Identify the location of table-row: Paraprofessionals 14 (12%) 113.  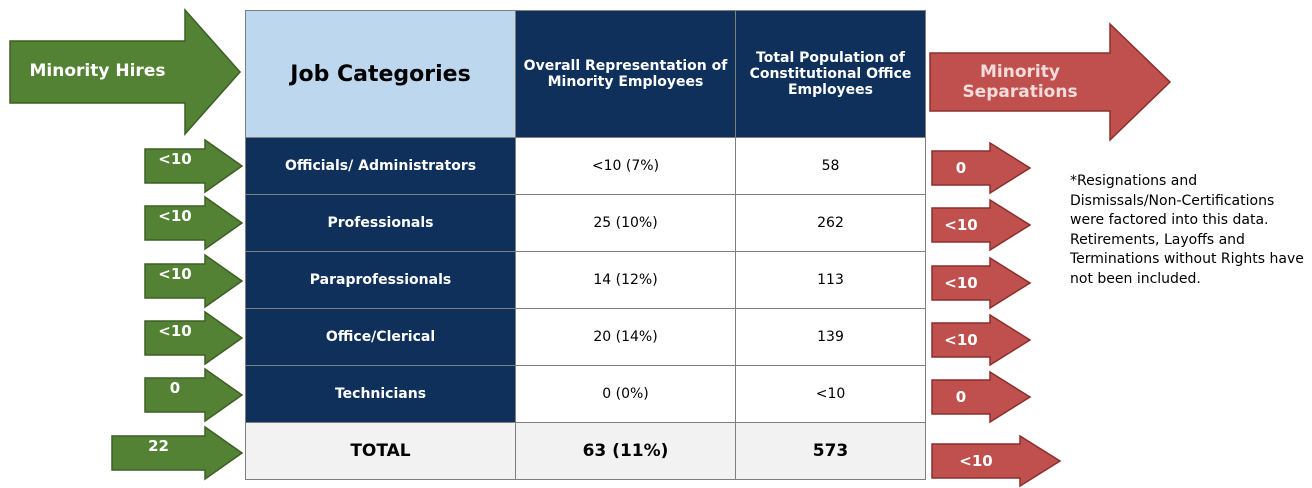
(585, 280).